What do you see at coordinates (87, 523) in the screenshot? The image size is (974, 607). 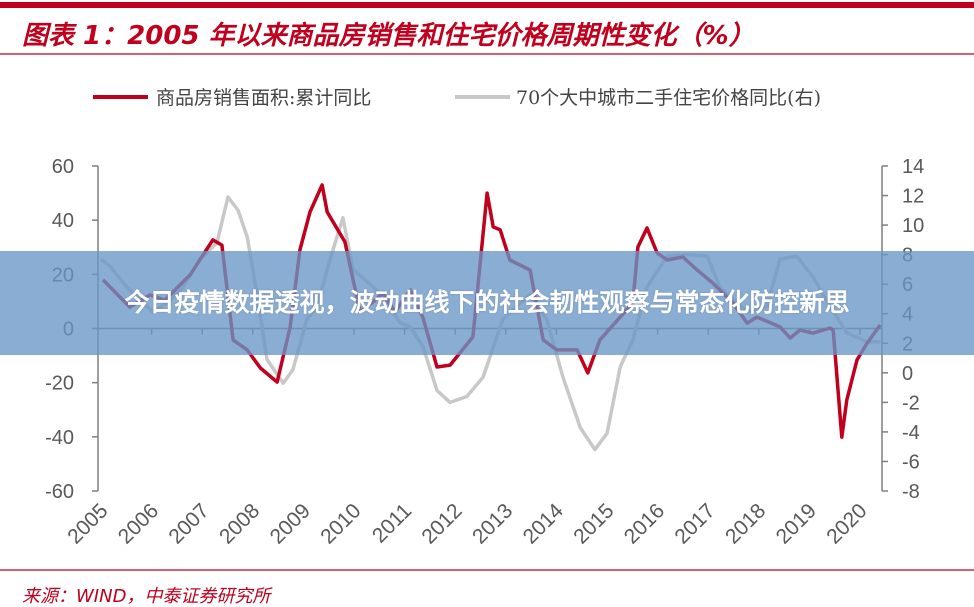 I see `x-tick-label: 2005` at bounding box center [87, 523].